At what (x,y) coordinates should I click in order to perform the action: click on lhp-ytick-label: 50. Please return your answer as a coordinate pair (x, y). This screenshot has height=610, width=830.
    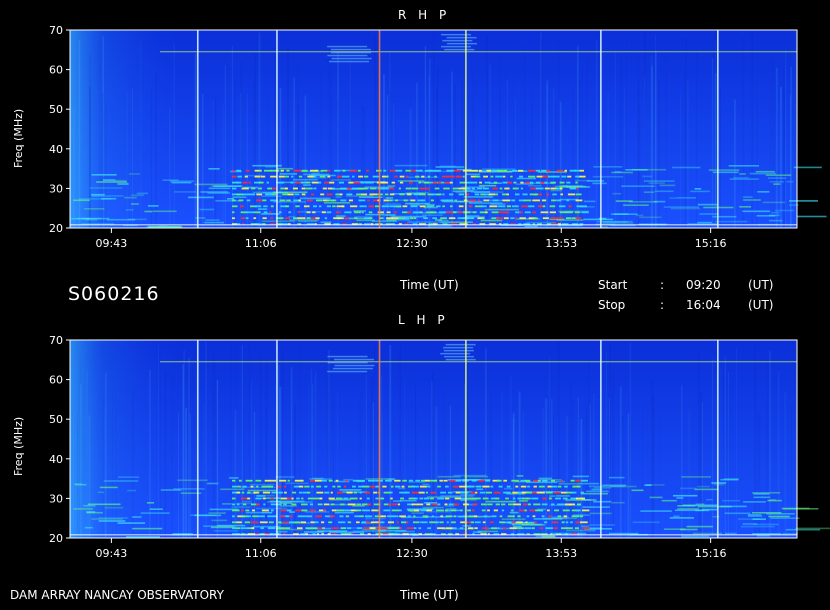
    Looking at the image, I should click on (56, 419).